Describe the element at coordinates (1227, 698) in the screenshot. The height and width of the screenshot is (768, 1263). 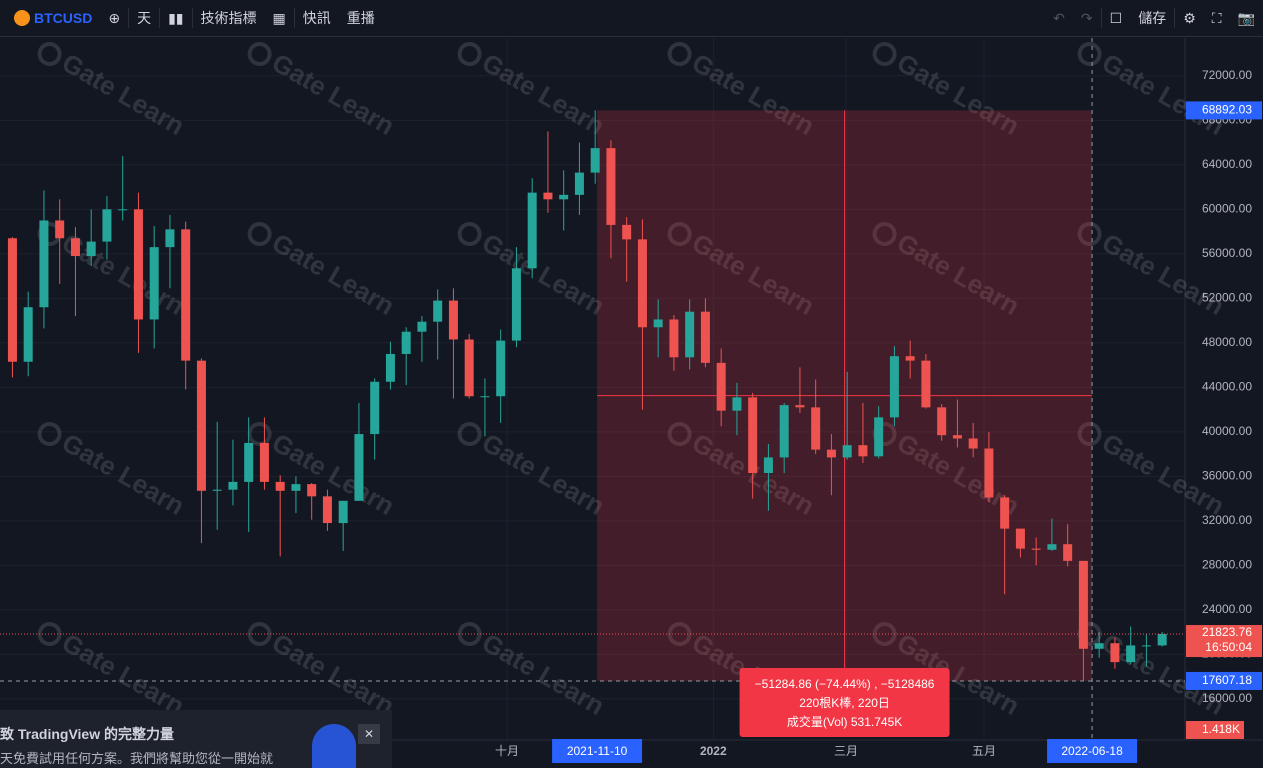
I see `y-tick-label: 16000.00` at that location.